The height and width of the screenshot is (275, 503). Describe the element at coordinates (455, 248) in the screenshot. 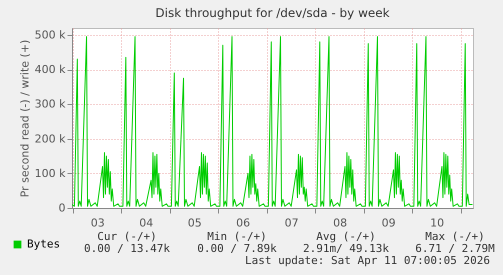

I see `text: 6.71 / 2.79M` at that location.